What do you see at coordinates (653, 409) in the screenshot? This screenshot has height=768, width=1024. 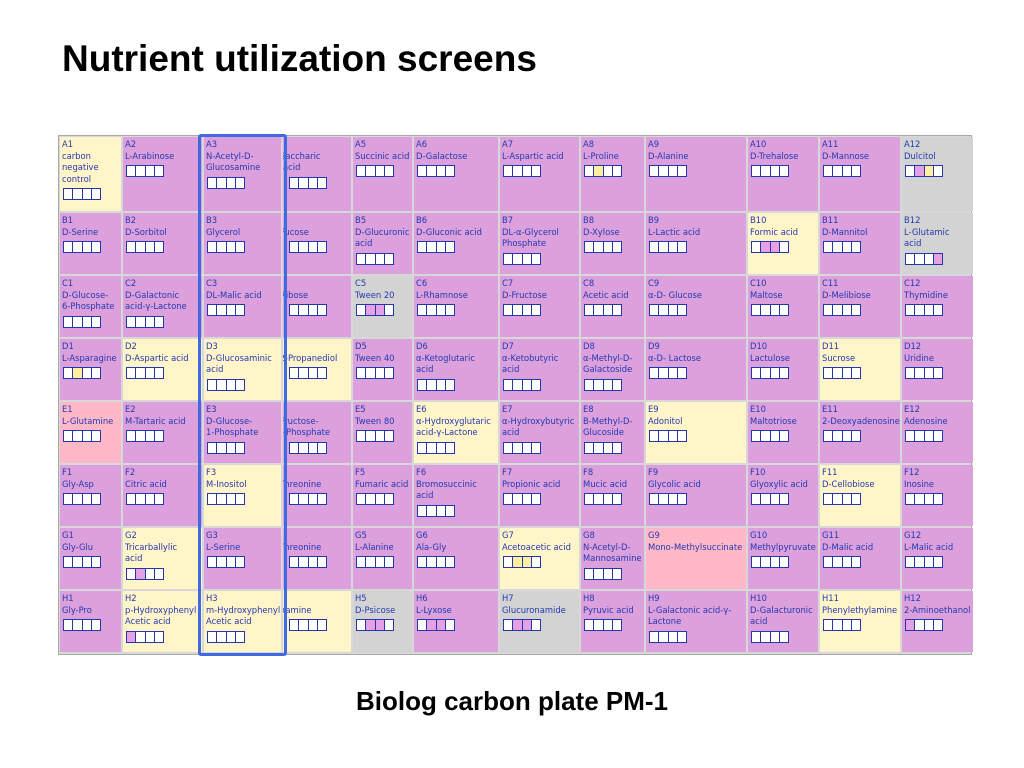 I see `well-id: E9` at bounding box center [653, 409].